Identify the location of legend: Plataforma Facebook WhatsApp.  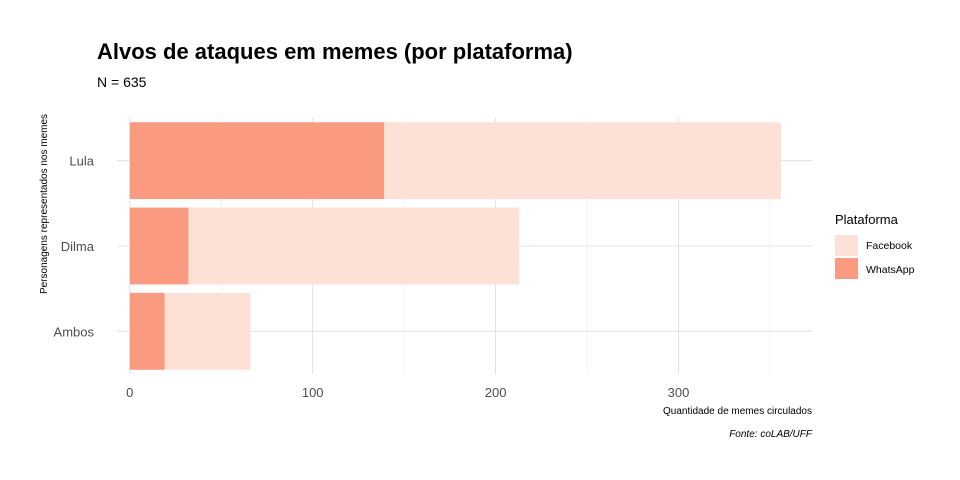
(875, 245).